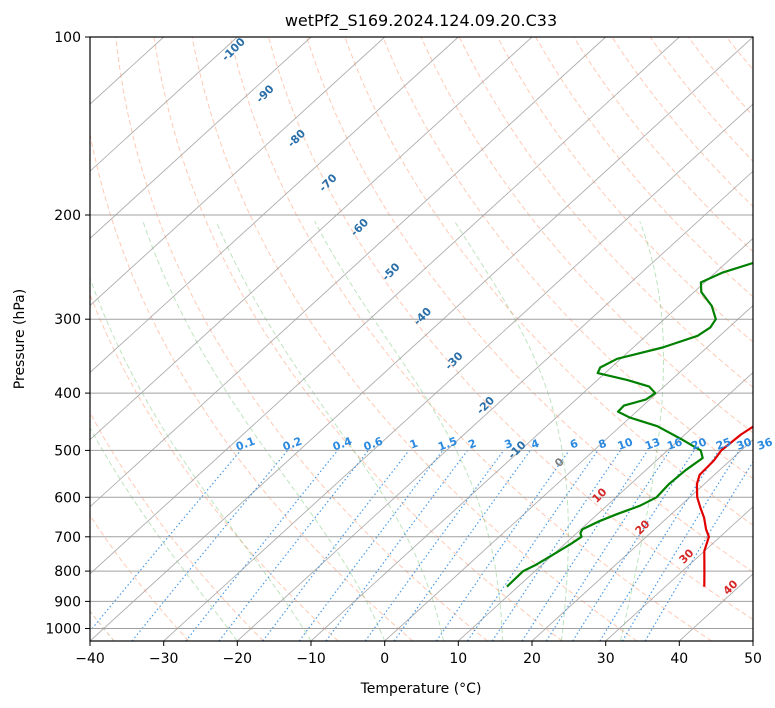 The image size is (775, 708). Describe the element at coordinates (67, 334) in the screenshot. I see `y-axis: 100 200 300 400 500 600 700 800 900 1000` at that location.